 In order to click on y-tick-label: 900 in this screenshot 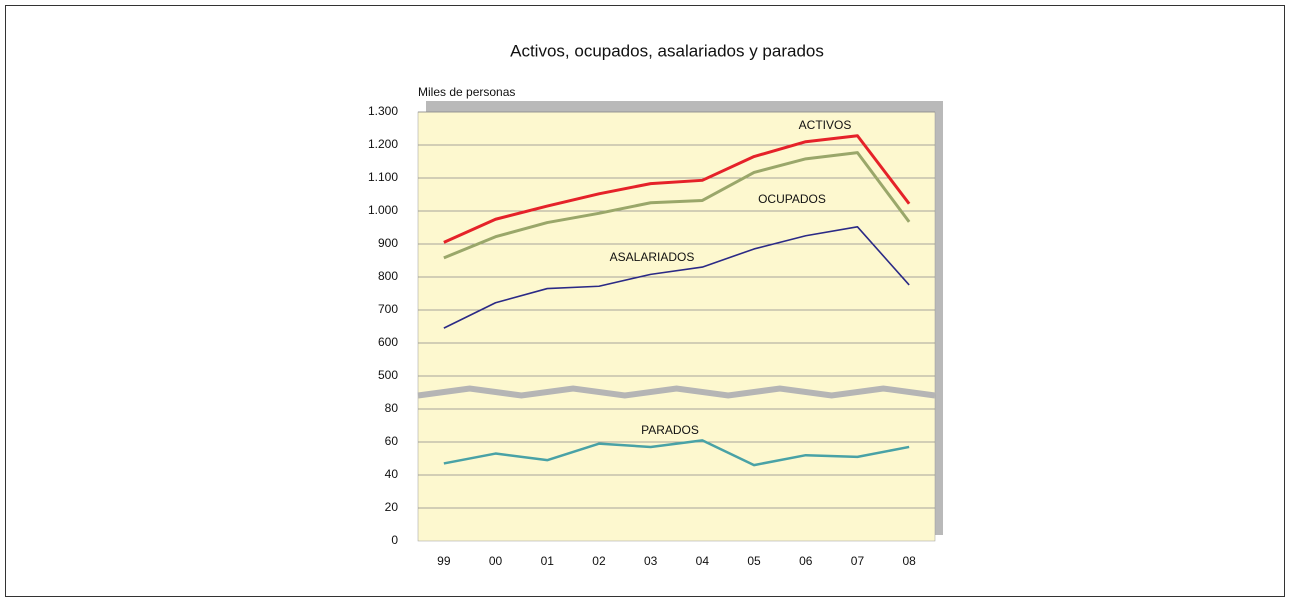, I will do `click(388, 243)`.